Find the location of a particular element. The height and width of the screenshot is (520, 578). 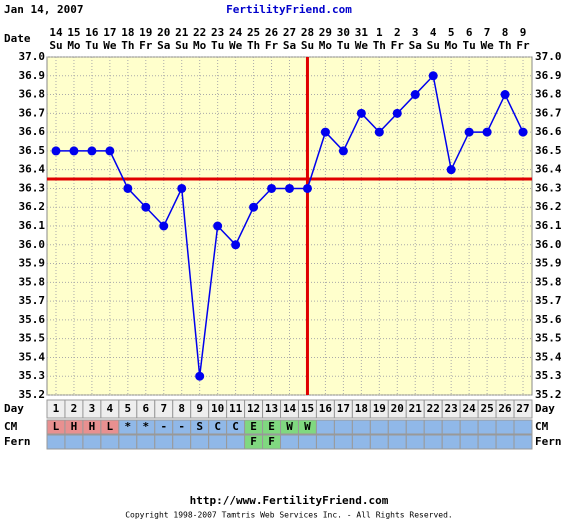

y-tick-label: 36.5 is located at coordinates (32, 150).